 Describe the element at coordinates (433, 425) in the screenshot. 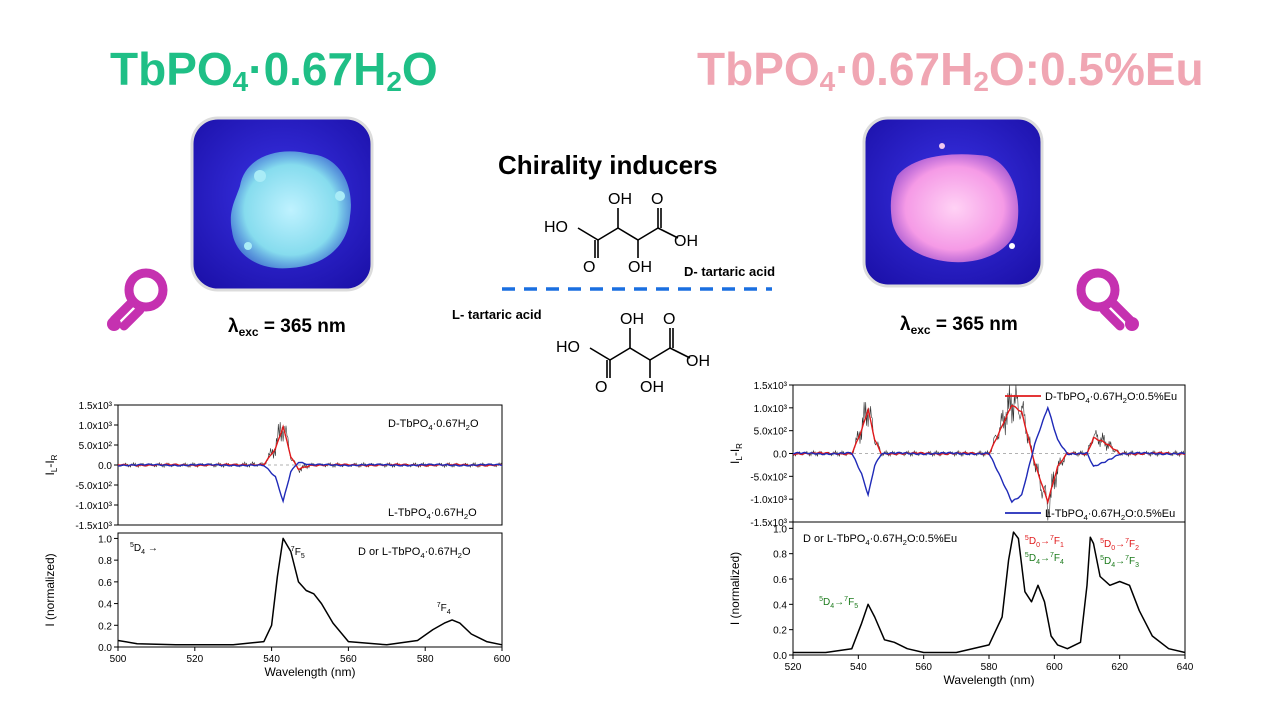

I see `legend-d: D-TbPO4·0.67H2O` at that location.